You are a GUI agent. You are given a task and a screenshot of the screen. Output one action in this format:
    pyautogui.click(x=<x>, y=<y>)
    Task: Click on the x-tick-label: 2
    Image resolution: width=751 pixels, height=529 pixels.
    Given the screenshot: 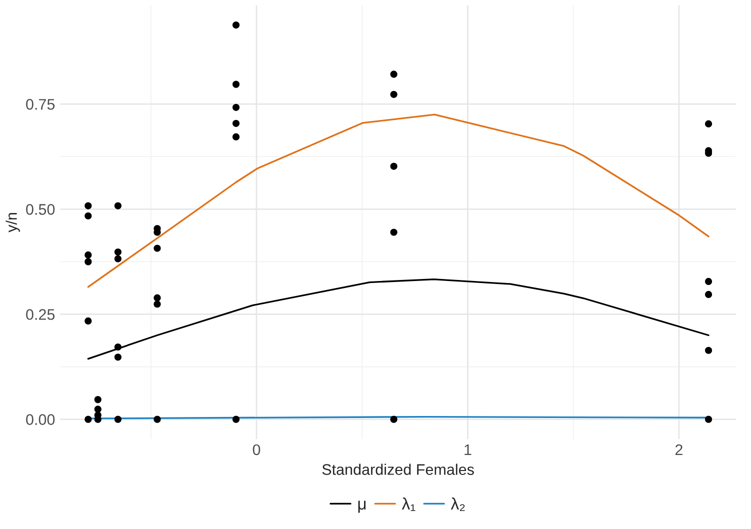 What is the action you would take?
    pyautogui.click(x=678, y=450)
    